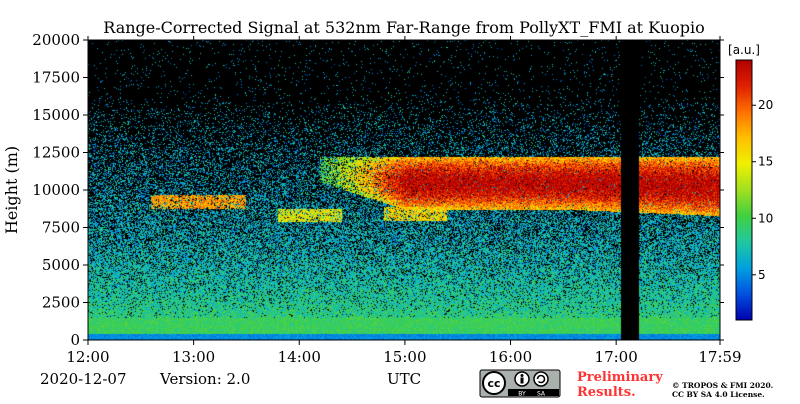  I want to click on colorbar: [a.u.] 5 10 15 20, so click(750, 182).